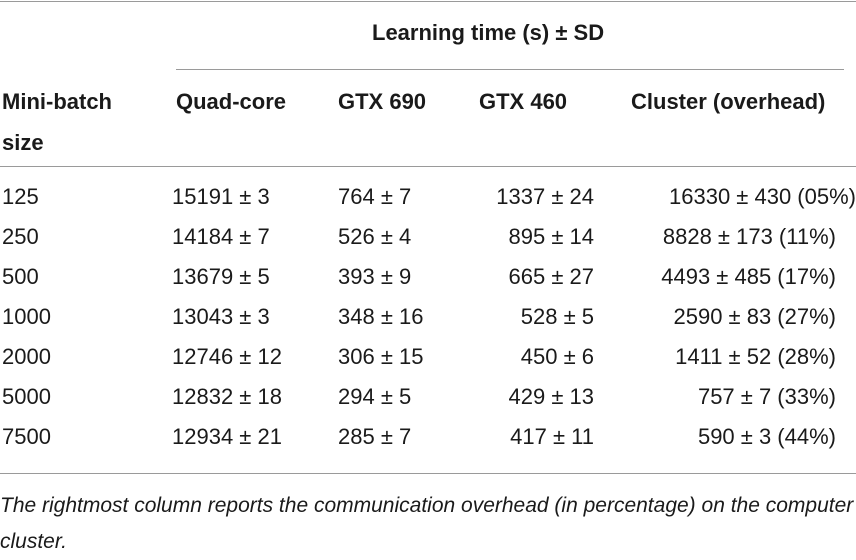 The height and width of the screenshot is (560, 856). I want to click on cell-gtx460: 895 ± 14, so click(551, 236).